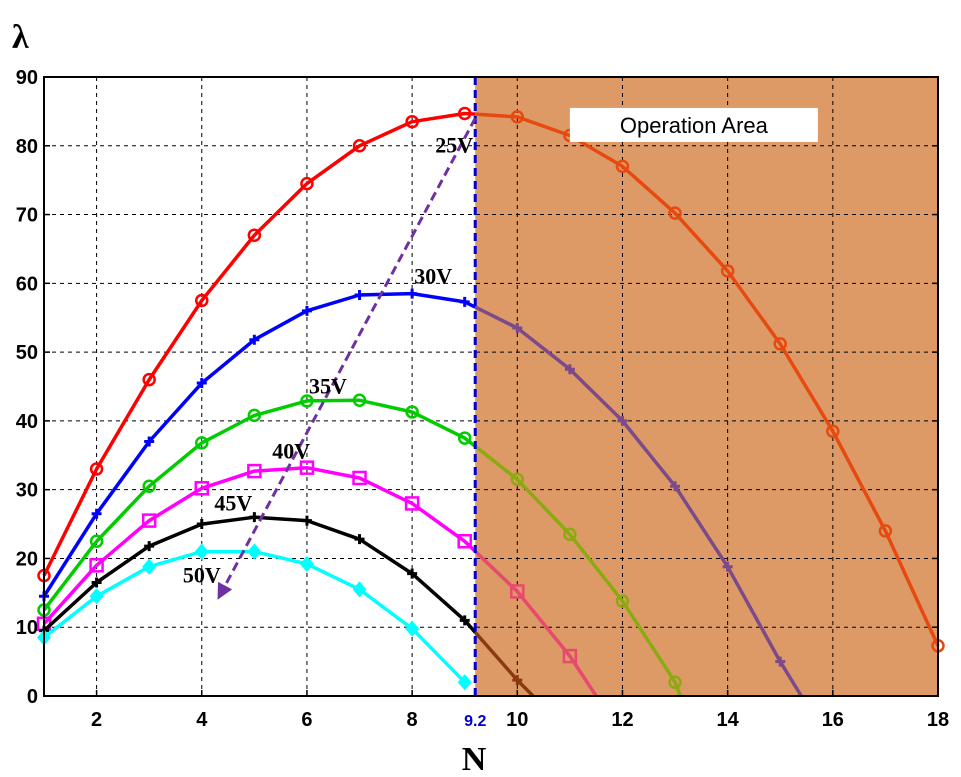  Describe the element at coordinates (938, 720) in the screenshot. I see `x-tick-label: 18` at that location.